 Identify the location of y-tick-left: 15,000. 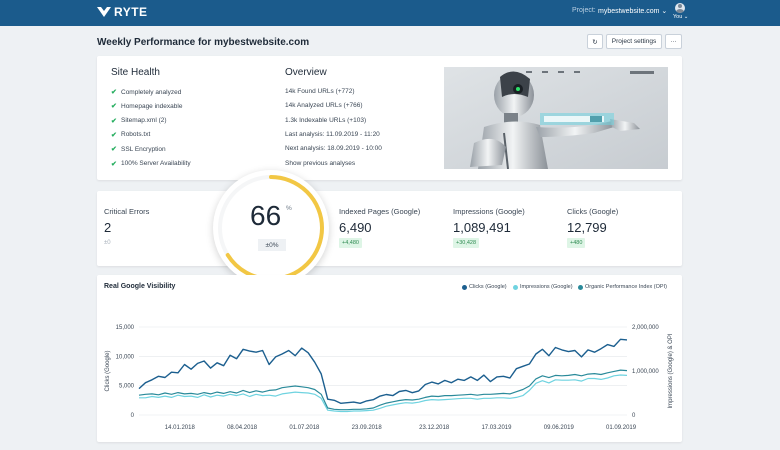
(125, 328).